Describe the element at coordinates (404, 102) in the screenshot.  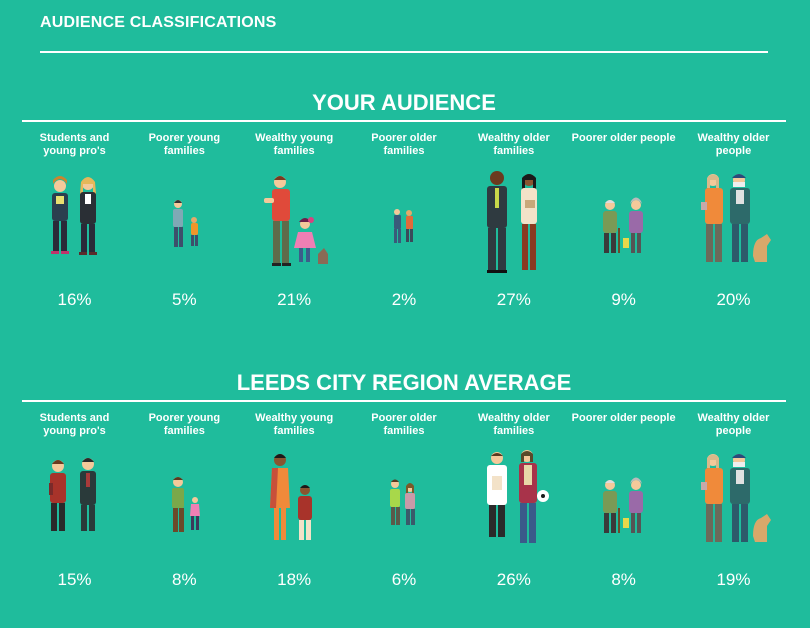
I see `section-title: YOUR AUDIENCE` at that location.